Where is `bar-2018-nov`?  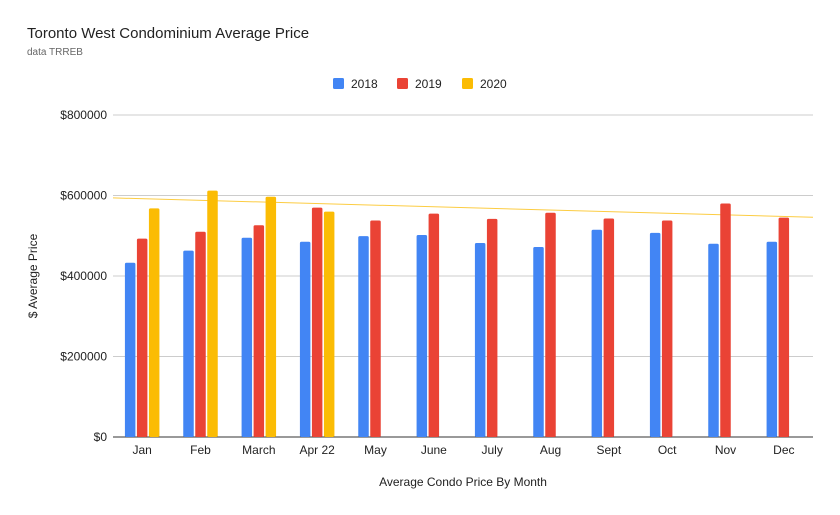
bar-2018-nov is located at coordinates (713, 340).